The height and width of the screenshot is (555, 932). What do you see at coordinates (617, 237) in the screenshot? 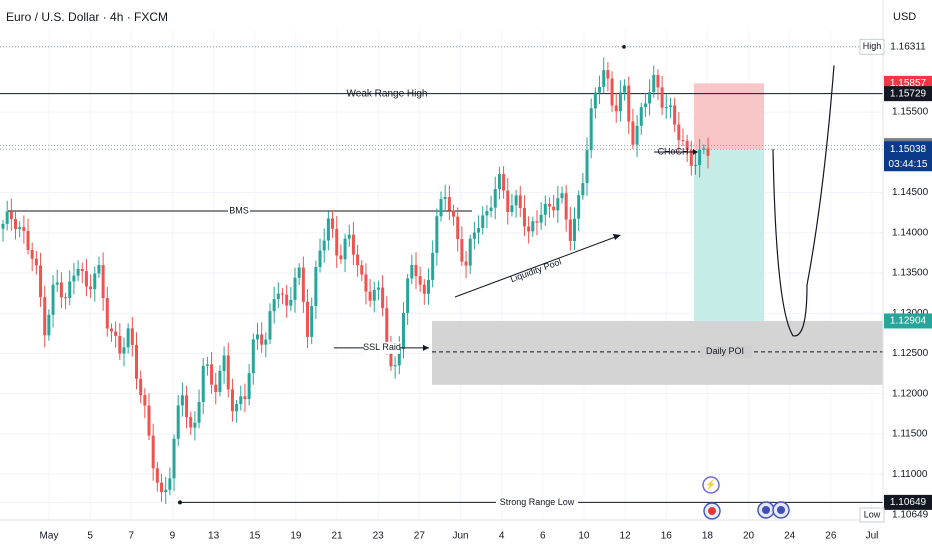
I see `liquidity-pool-arrowhead` at bounding box center [617, 237].